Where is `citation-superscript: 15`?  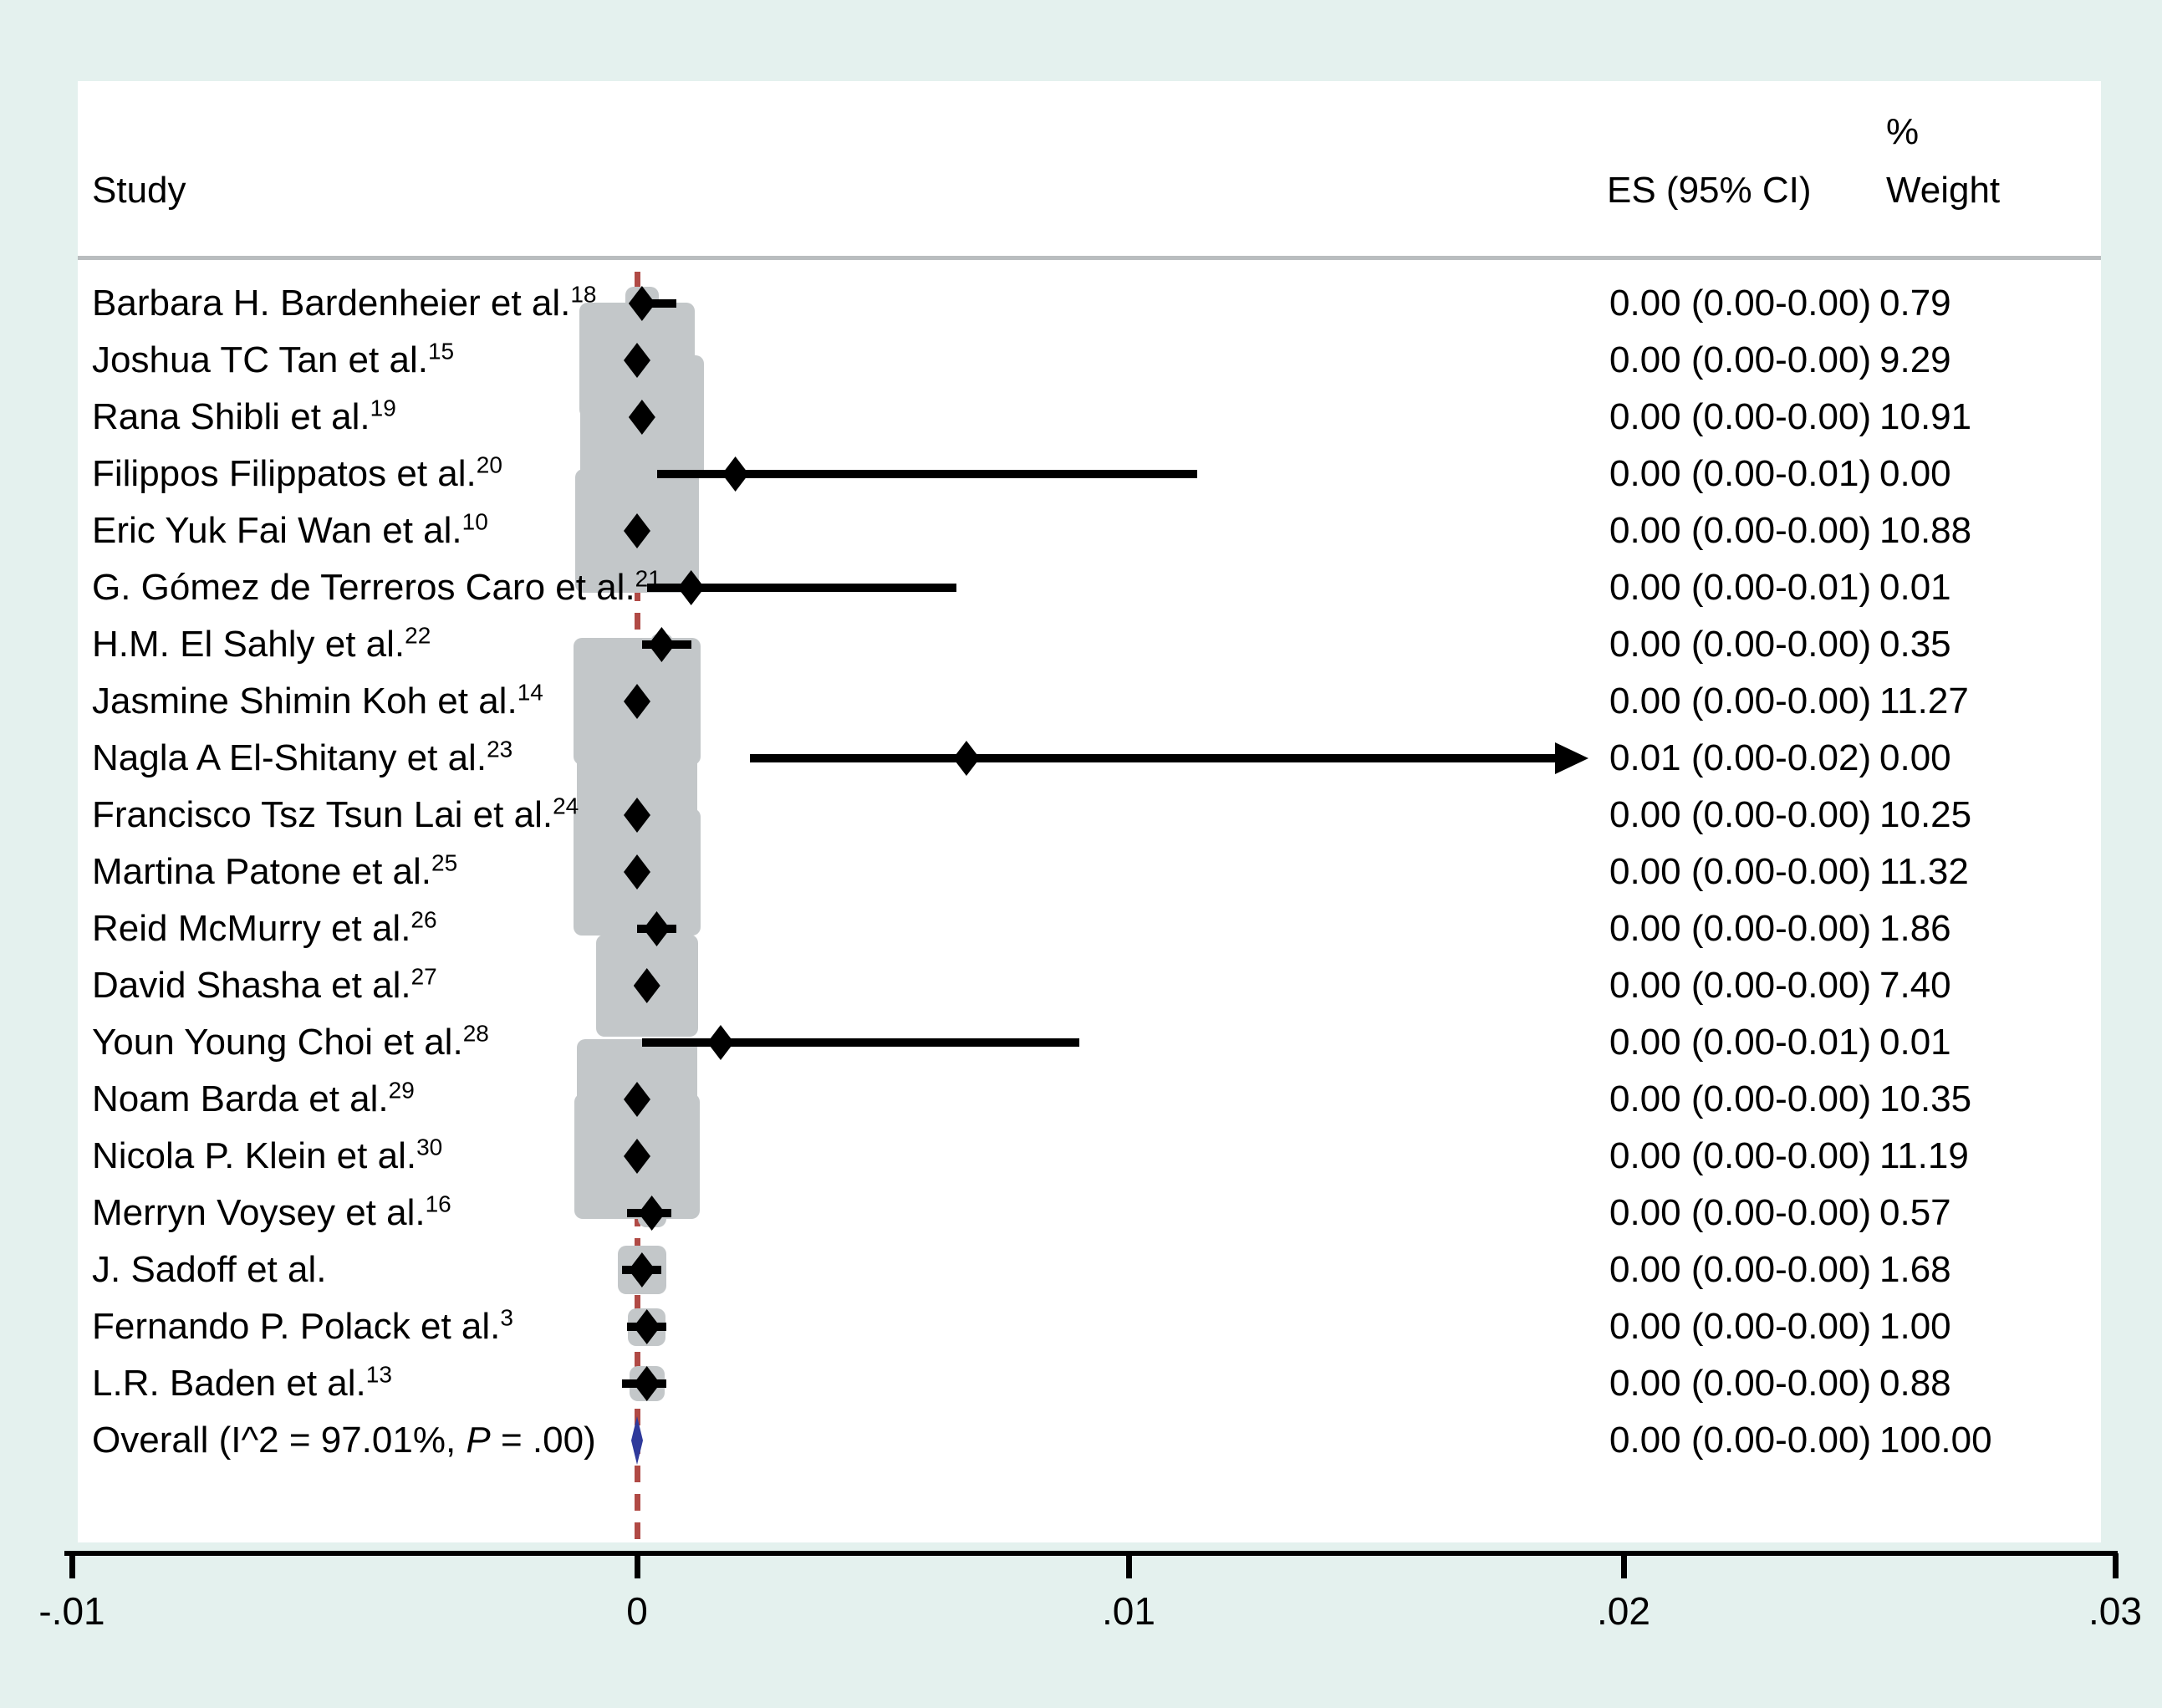 citation-superscript: 15 is located at coordinates (441, 351).